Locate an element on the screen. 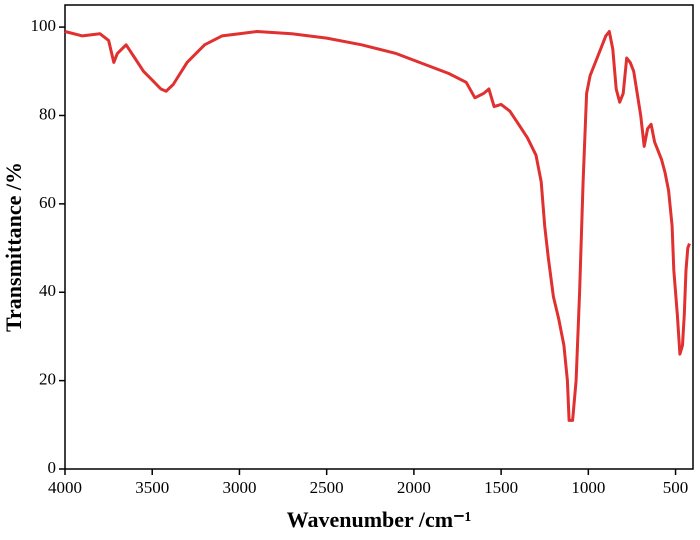 This screenshot has width=700, height=540. y-tick-label: 80 is located at coordinates (47, 113).